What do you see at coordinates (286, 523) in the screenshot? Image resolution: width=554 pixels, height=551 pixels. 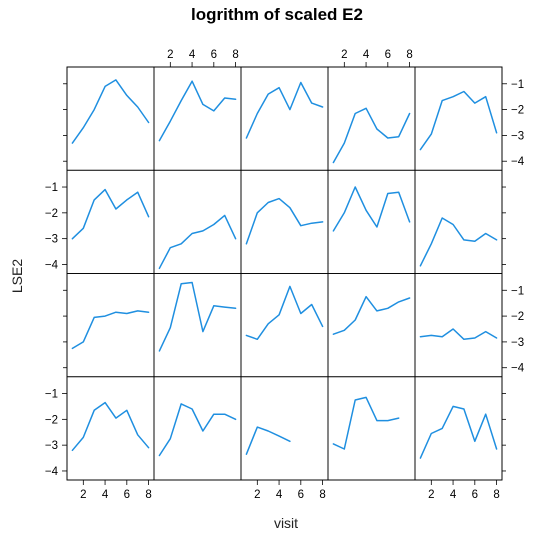 I see `x-axis-label: visit` at bounding box center [286, 523].